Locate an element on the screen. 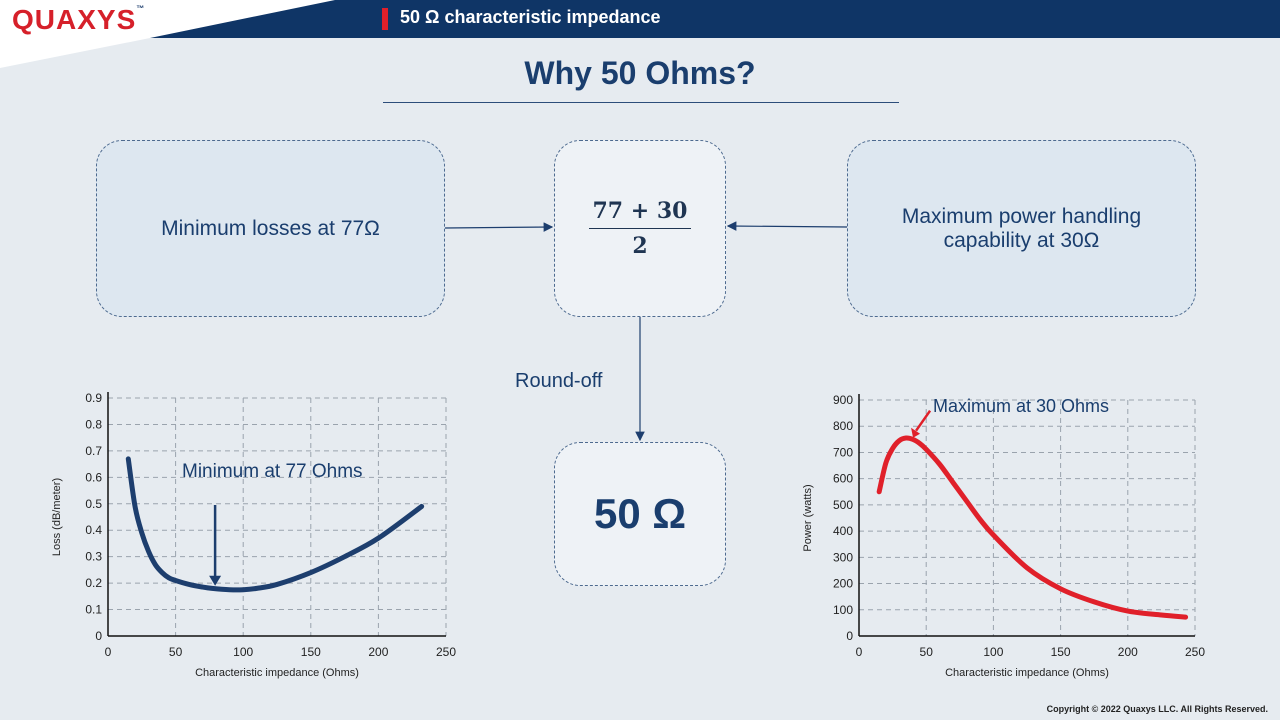  min-loss-box: Minimum losses at 77Ω is located at coordinates (270, 228).